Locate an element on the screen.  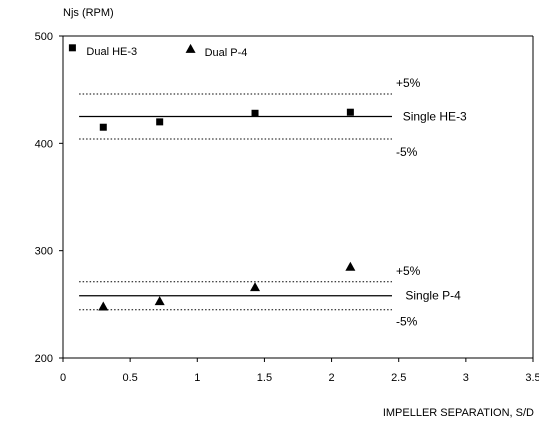
x-tick-label: 3 is located at coordinates (466, 378).